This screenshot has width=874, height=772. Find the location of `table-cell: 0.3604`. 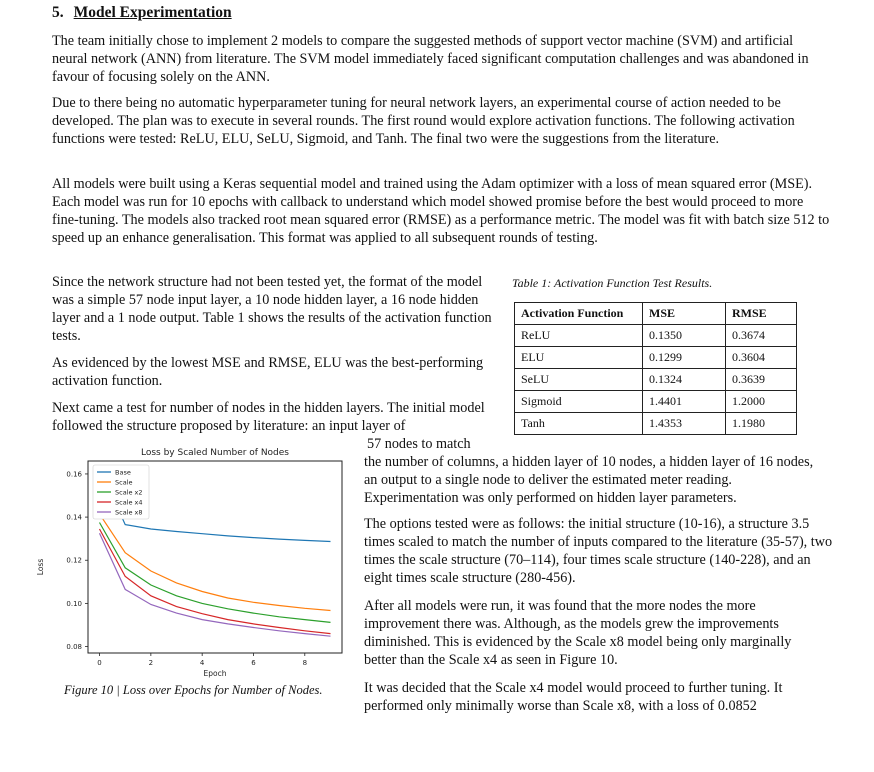

table-cell: 0.3604 is located at coordinates (761, 357).